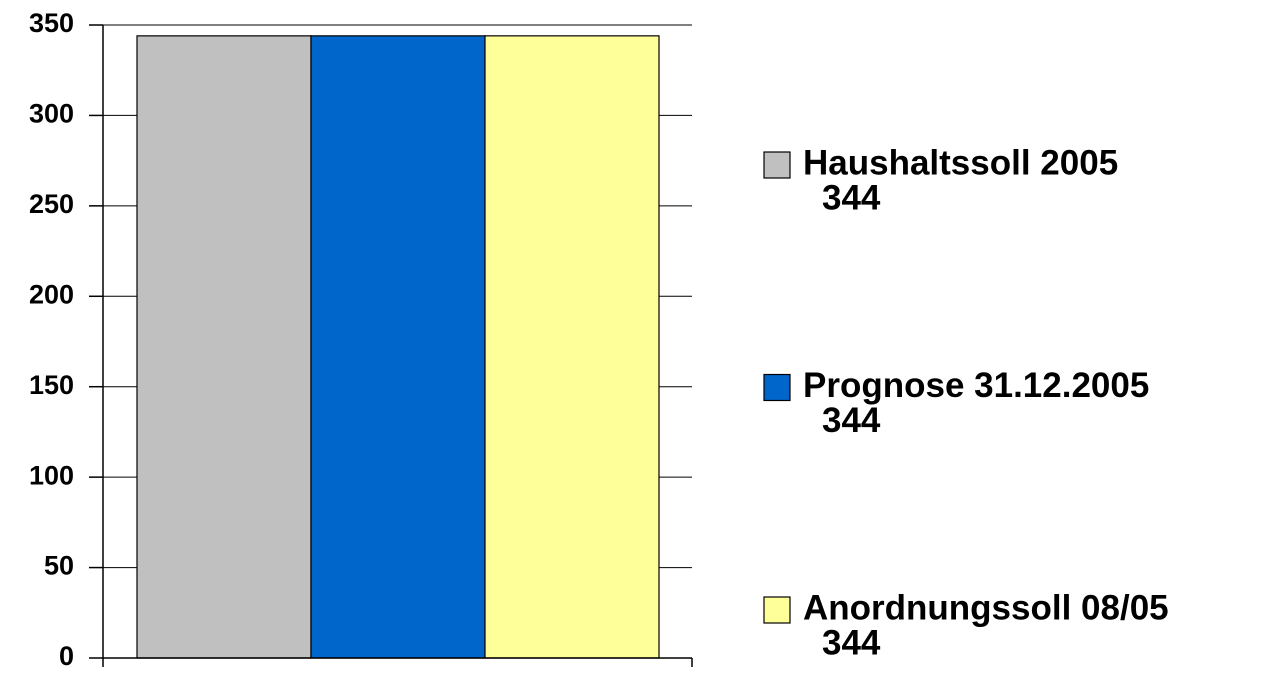  What do you see at coordinates (960, 162) in the screenshot?
I see `legend-label: Haushaltssoll 2005` at bounding box center [960, 162].